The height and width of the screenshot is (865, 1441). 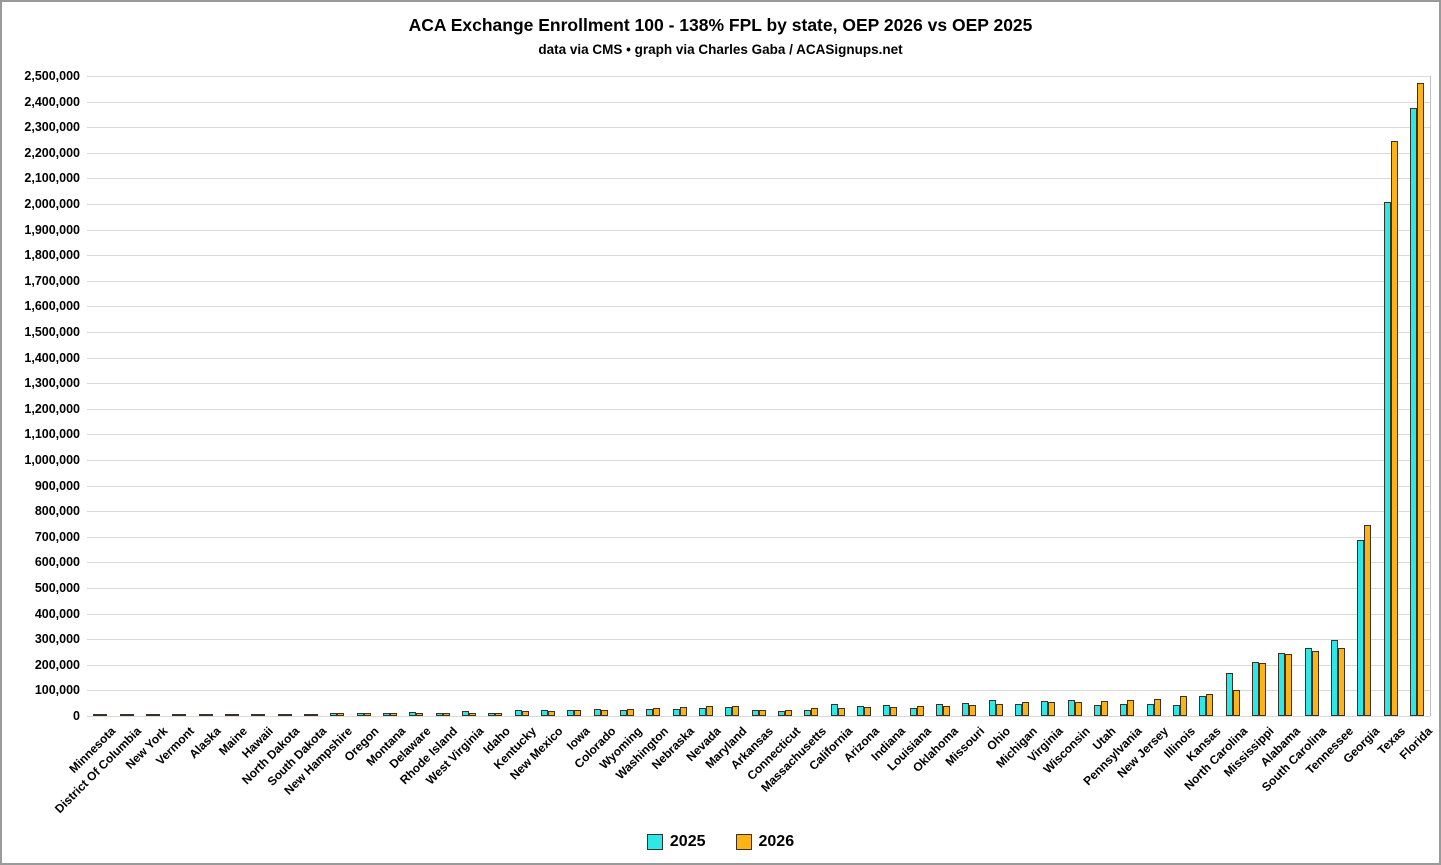 What do you see at coordinates (1413, 412) in the screenshot?
I see `bar-2025-florida` at bounding box center [1413, 412].